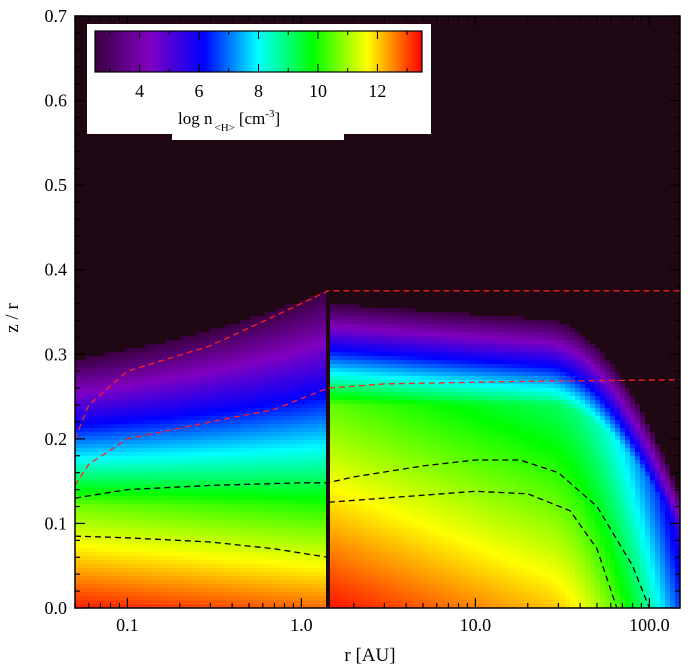 Image resolution: width=691 pixels, height=670 pixels. Describe the element at coordinates (229, 121) in the screenshot. I see `colorbar-label: log n <H> [cm-3]` at that location.